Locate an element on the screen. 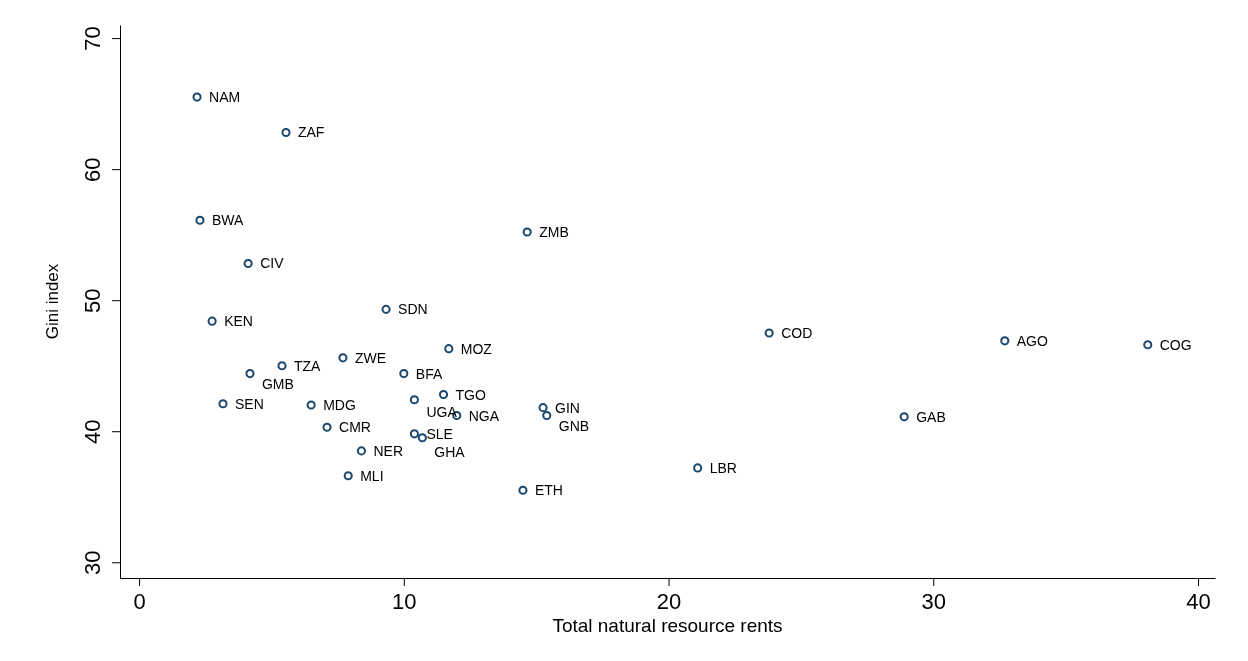 The image size is (1248, 661). x-tick-label: 10 is located at coordinates (404, 601).